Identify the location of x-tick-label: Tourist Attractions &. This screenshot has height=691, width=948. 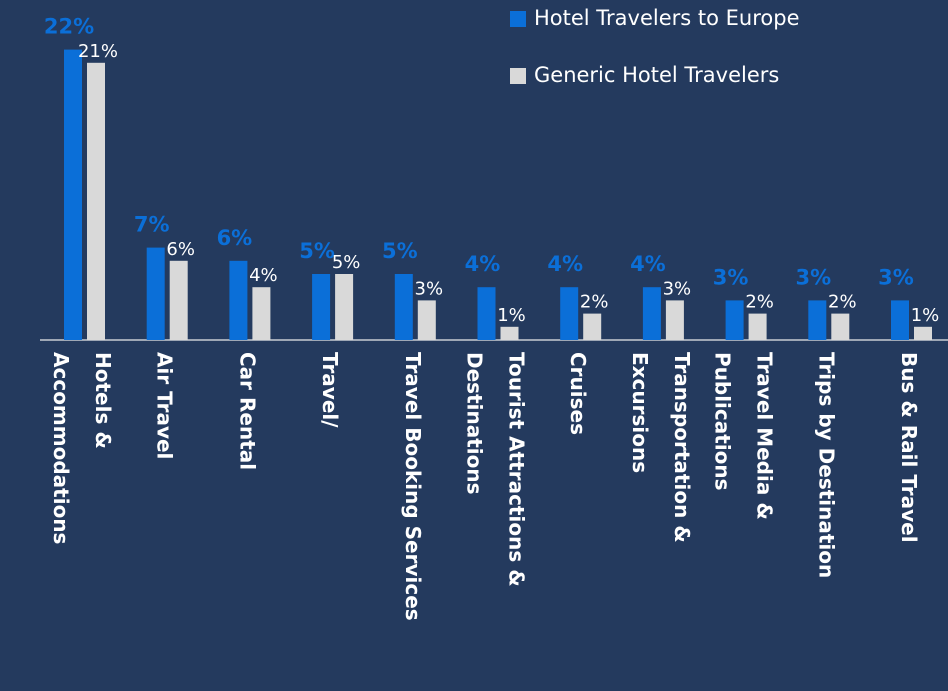
(517, 469).